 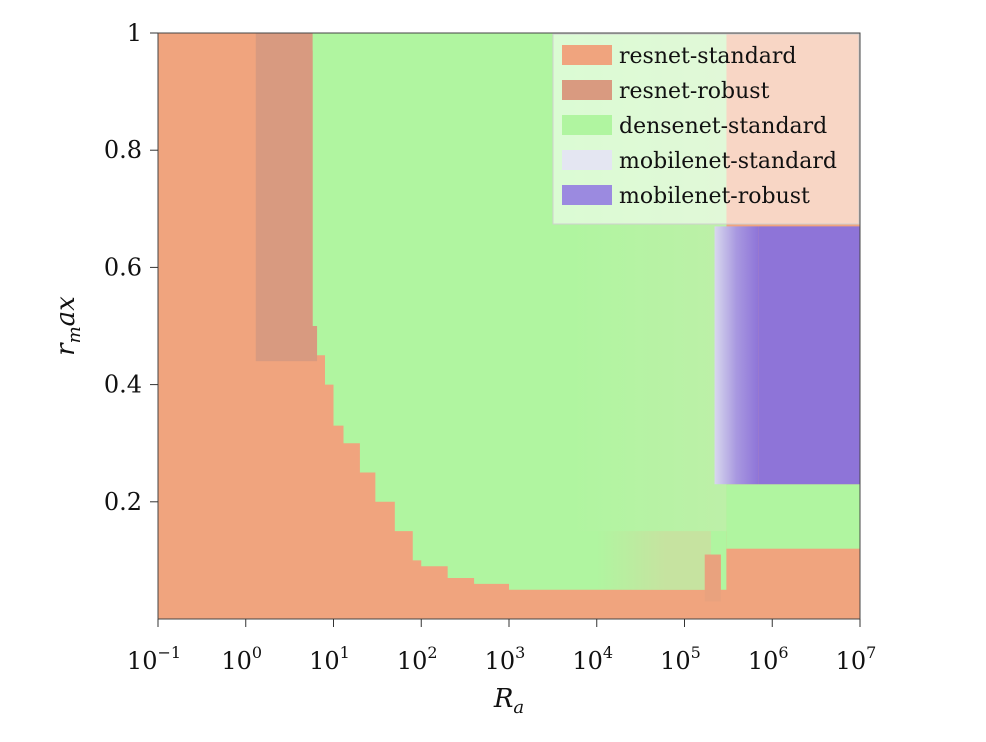 I want to click on y-tick-label: 0.2, so click(x=123, y=502).